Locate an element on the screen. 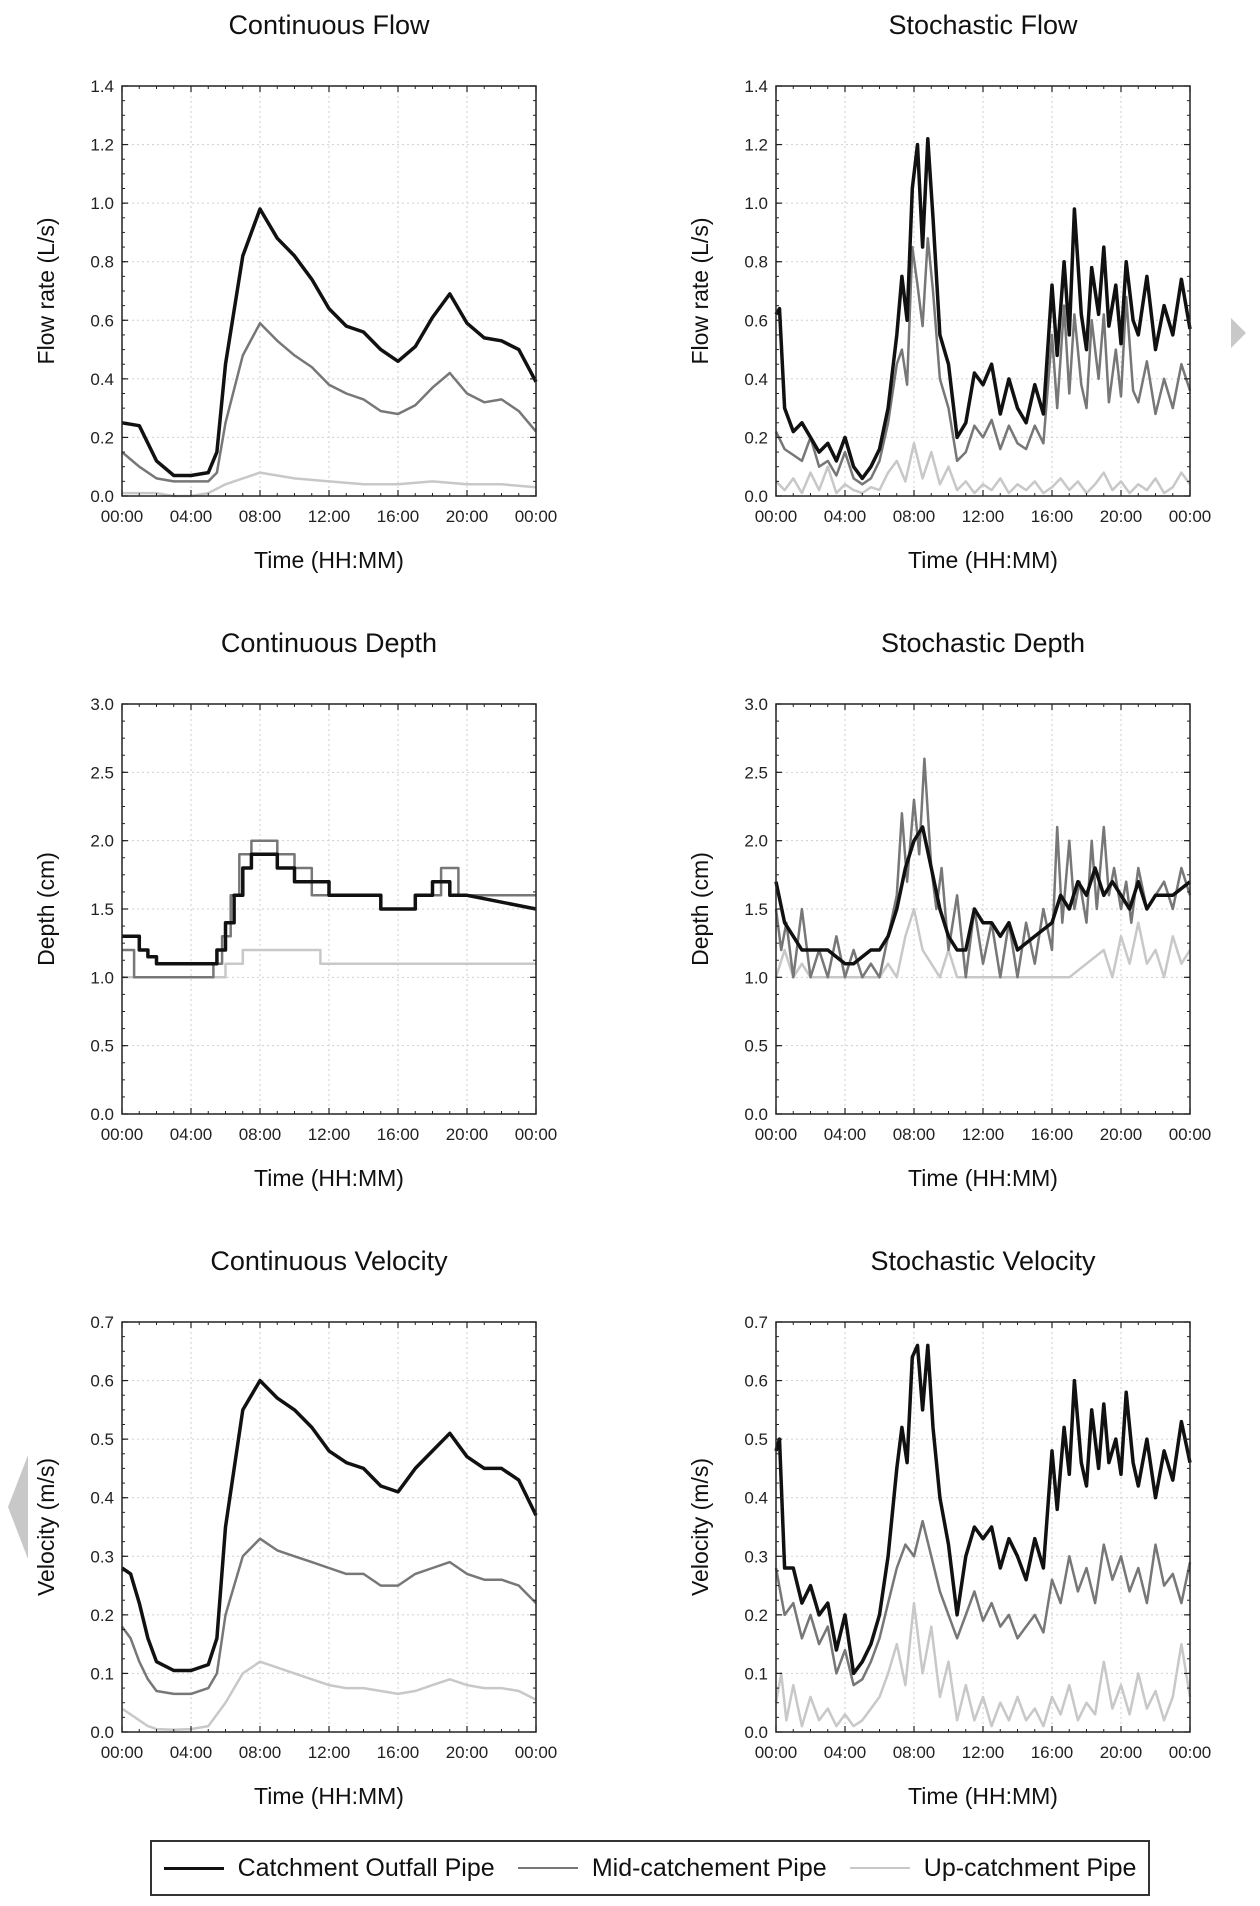 This screenshot has width=1260, height=1906. chart-title: Continuous Flow is located at coordinates (329, 25).